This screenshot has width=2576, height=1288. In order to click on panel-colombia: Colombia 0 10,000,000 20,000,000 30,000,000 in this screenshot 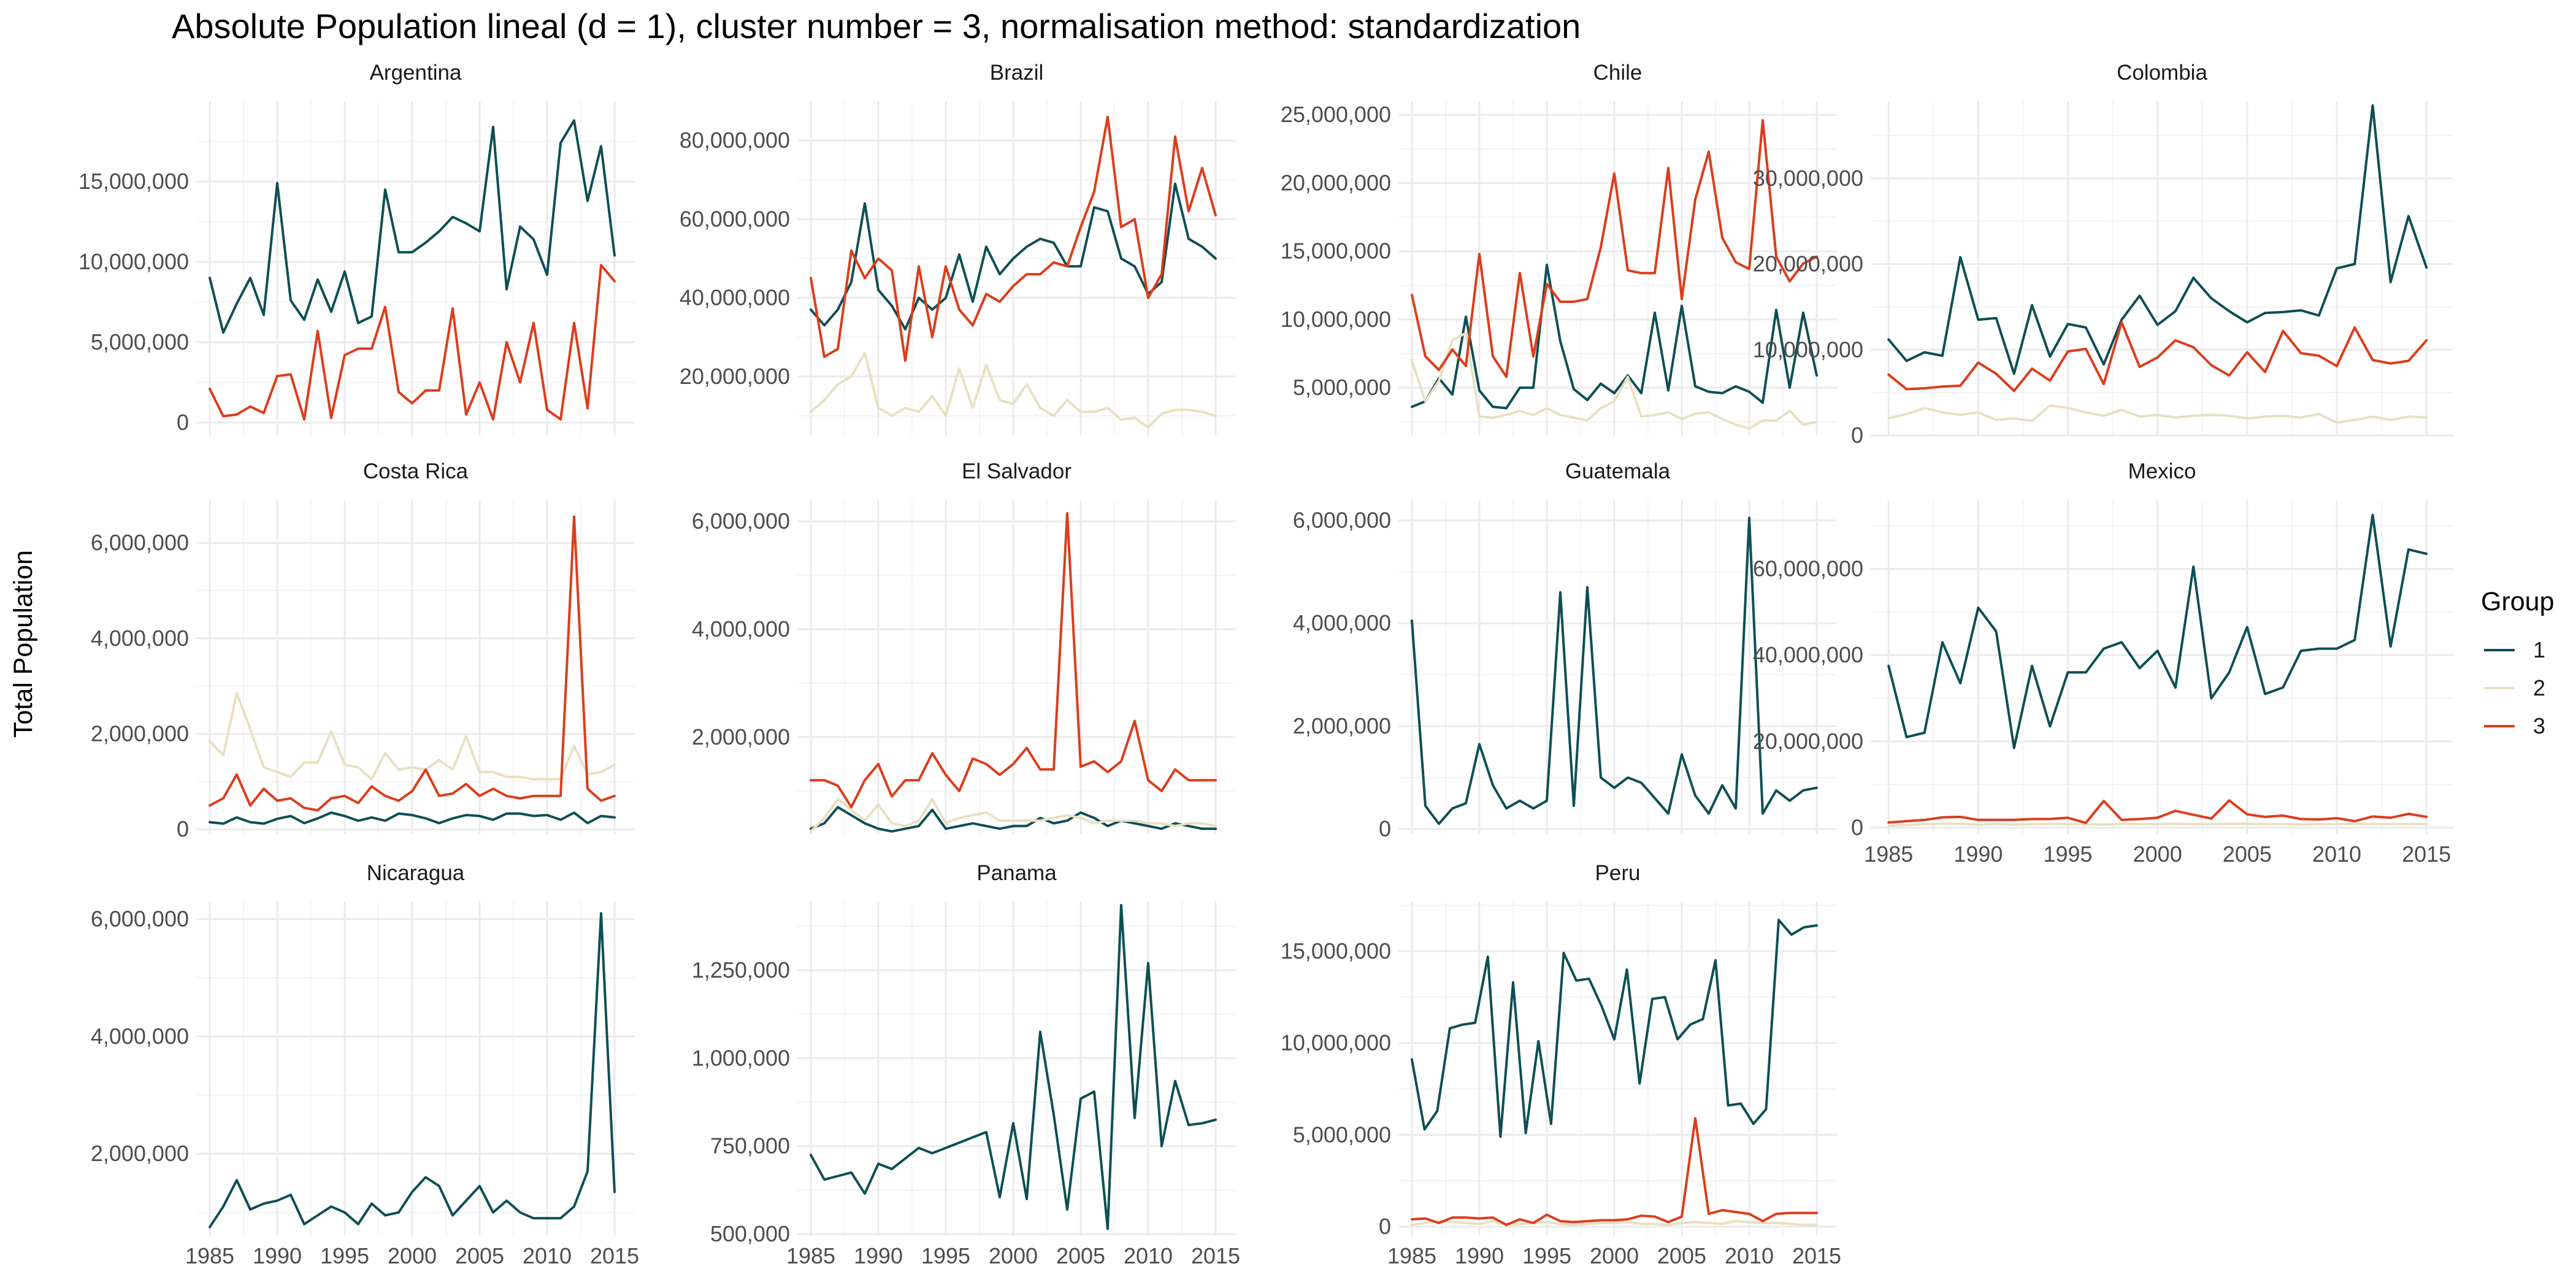, I will do `click(2103, 254)`.